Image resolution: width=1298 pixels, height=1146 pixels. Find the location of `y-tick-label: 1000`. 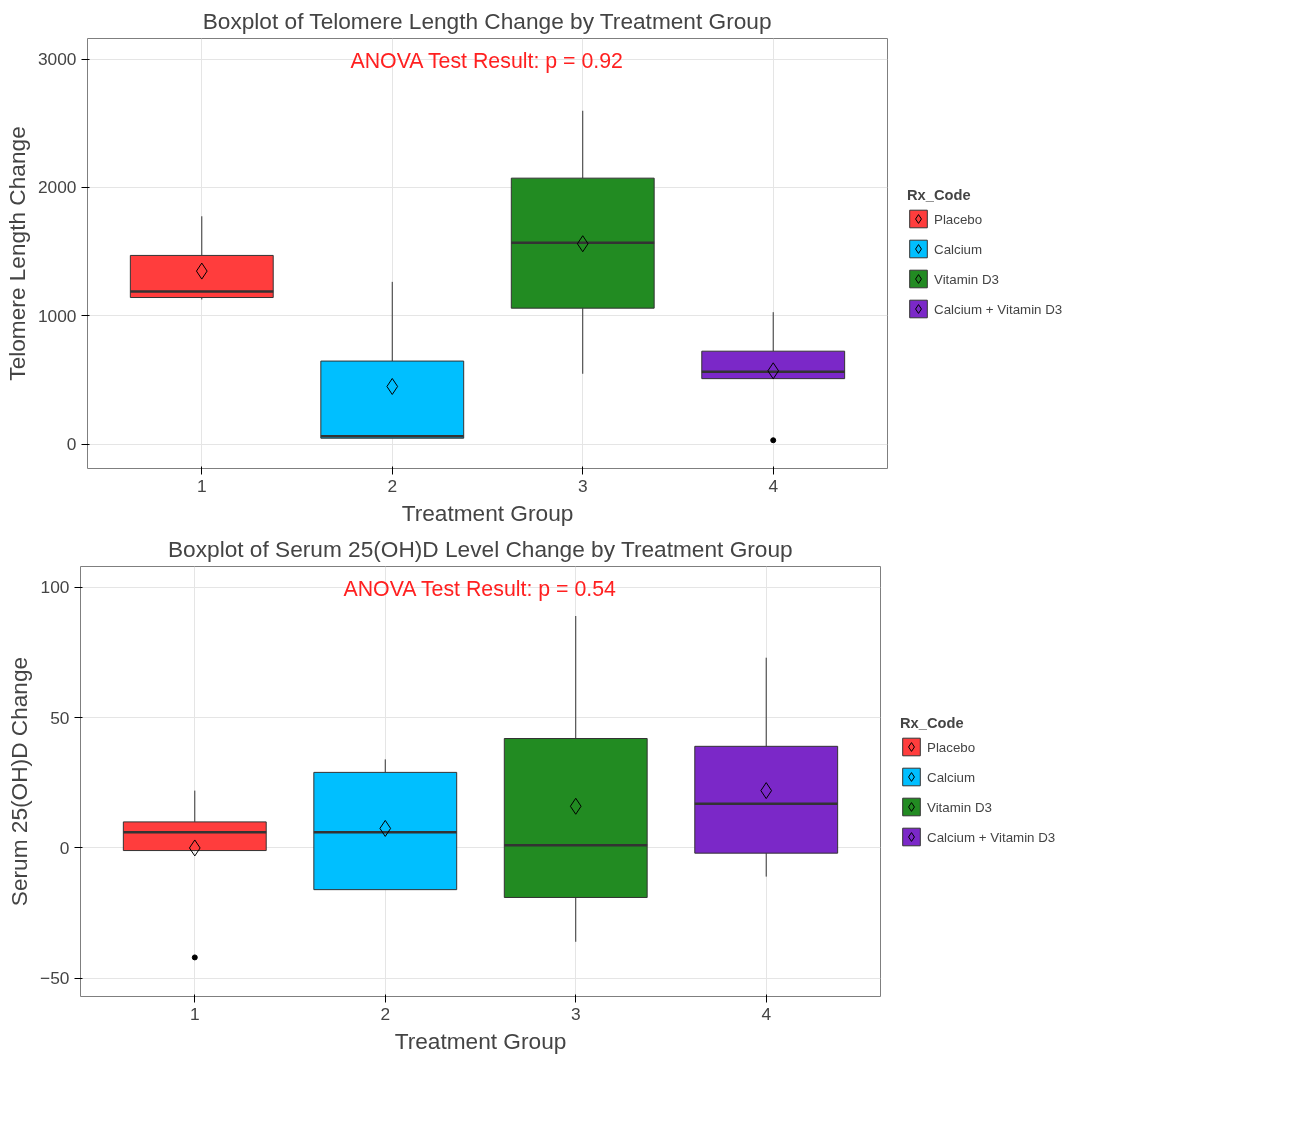

y-tick-label: 1000 is located at coordinates (57, 315).